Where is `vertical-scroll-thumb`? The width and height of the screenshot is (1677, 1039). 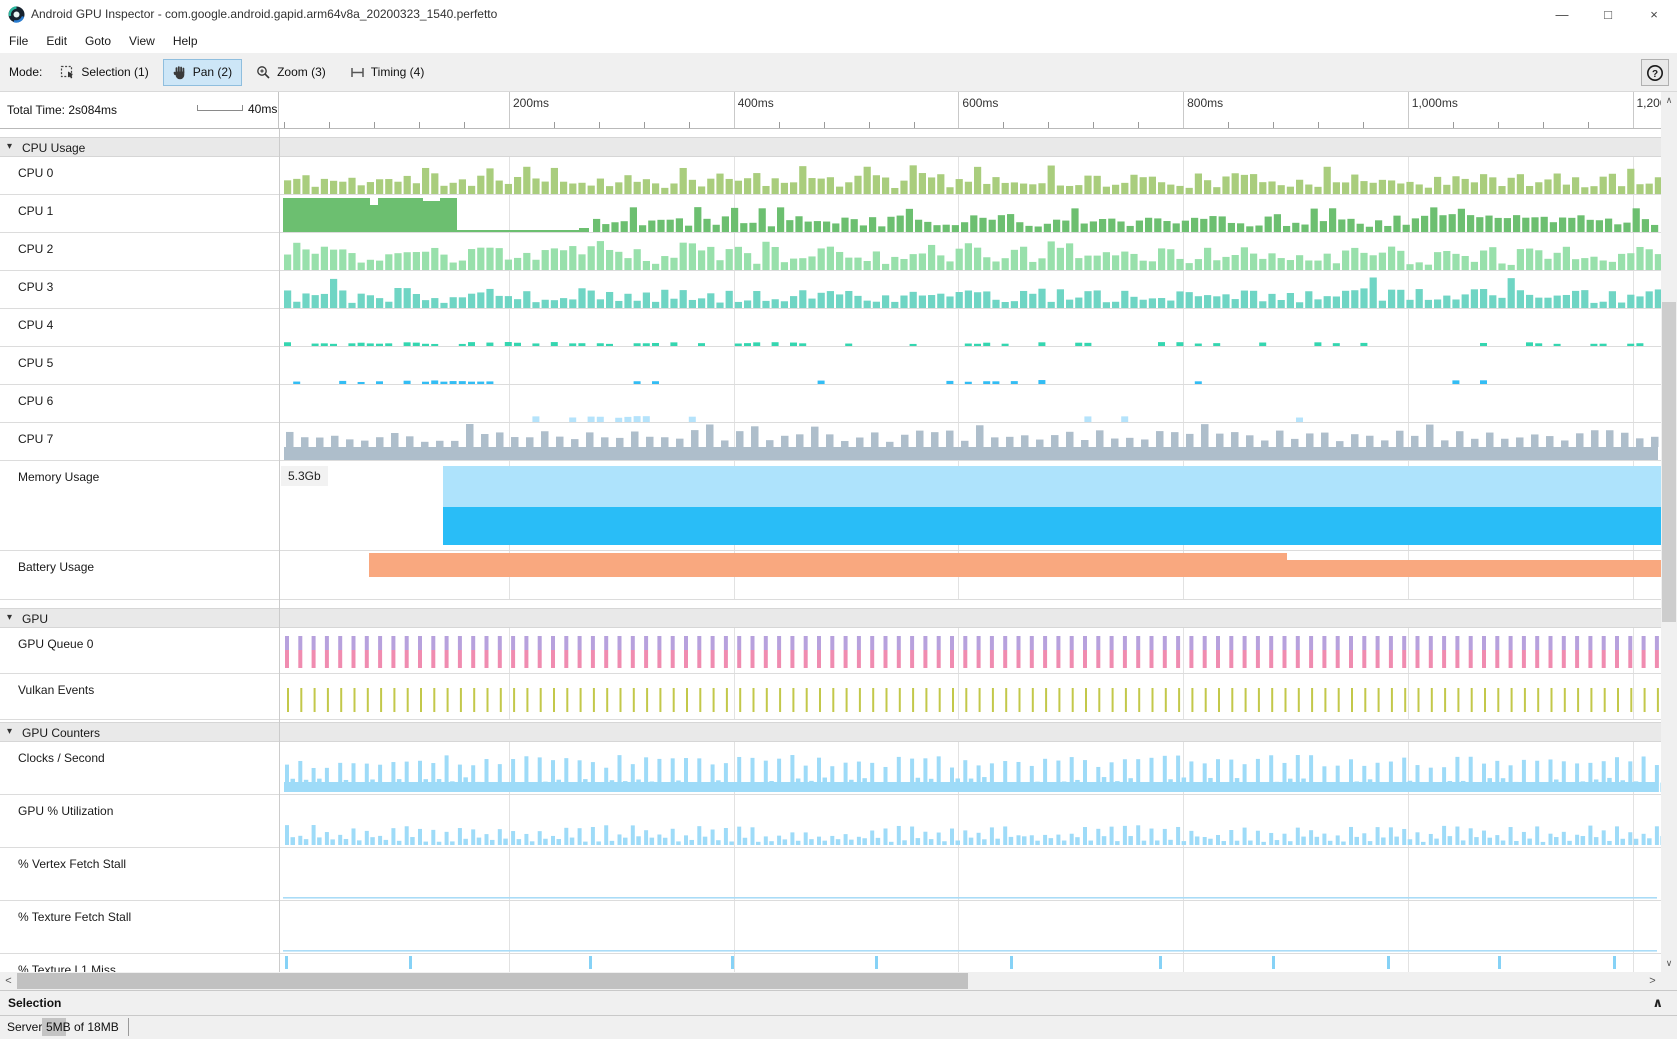 vertical-scroll-thumb is located at coordinates (1669, 462).